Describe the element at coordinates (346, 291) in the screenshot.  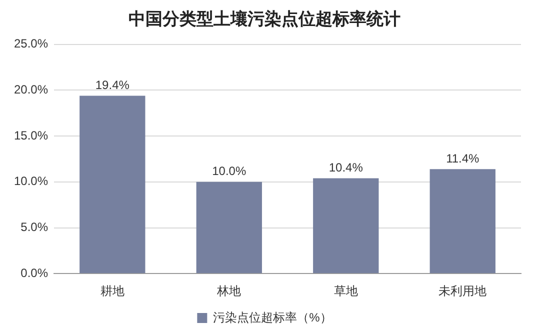
I see `x-tick-label: 草地` at that location.